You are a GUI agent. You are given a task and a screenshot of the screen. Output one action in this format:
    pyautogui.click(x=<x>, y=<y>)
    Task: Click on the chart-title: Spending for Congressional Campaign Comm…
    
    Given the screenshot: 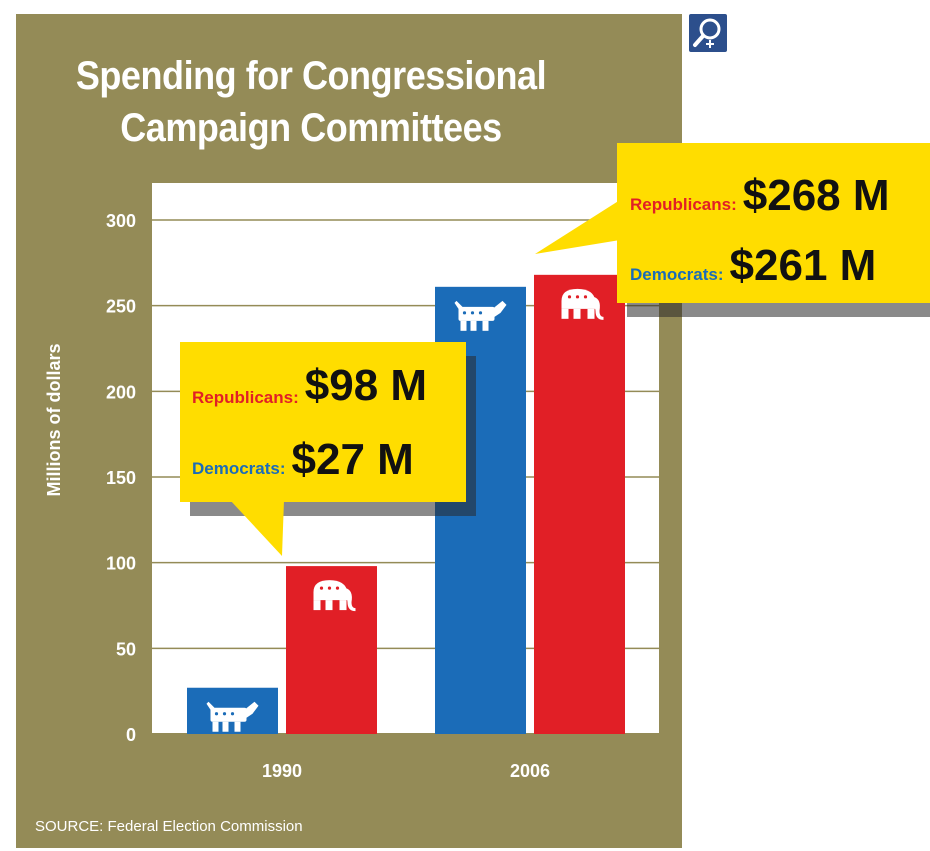 What is the action you would take?
    pyautogui.click(x=311, y=102)
    